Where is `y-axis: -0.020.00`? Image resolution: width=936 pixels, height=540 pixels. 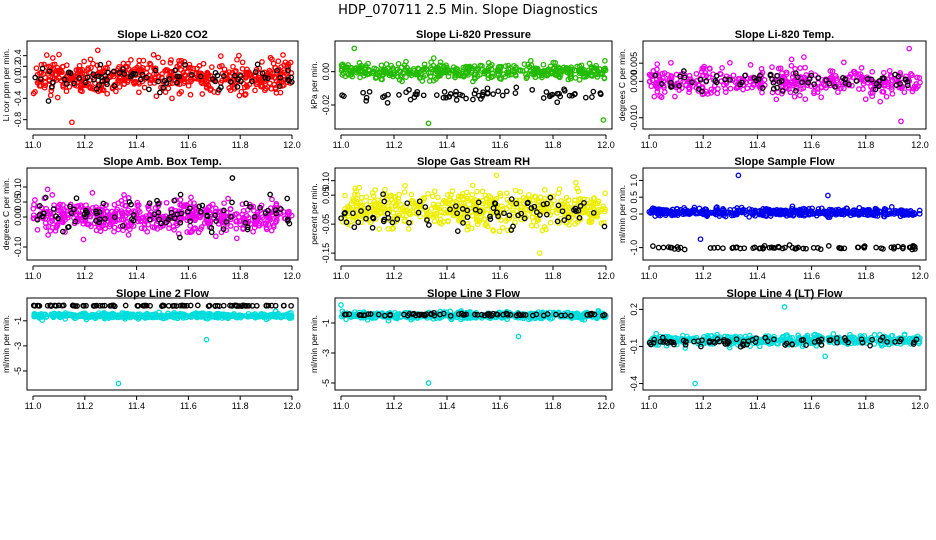
y-axis: -0.020.00 is located at coordinates (328, 89).